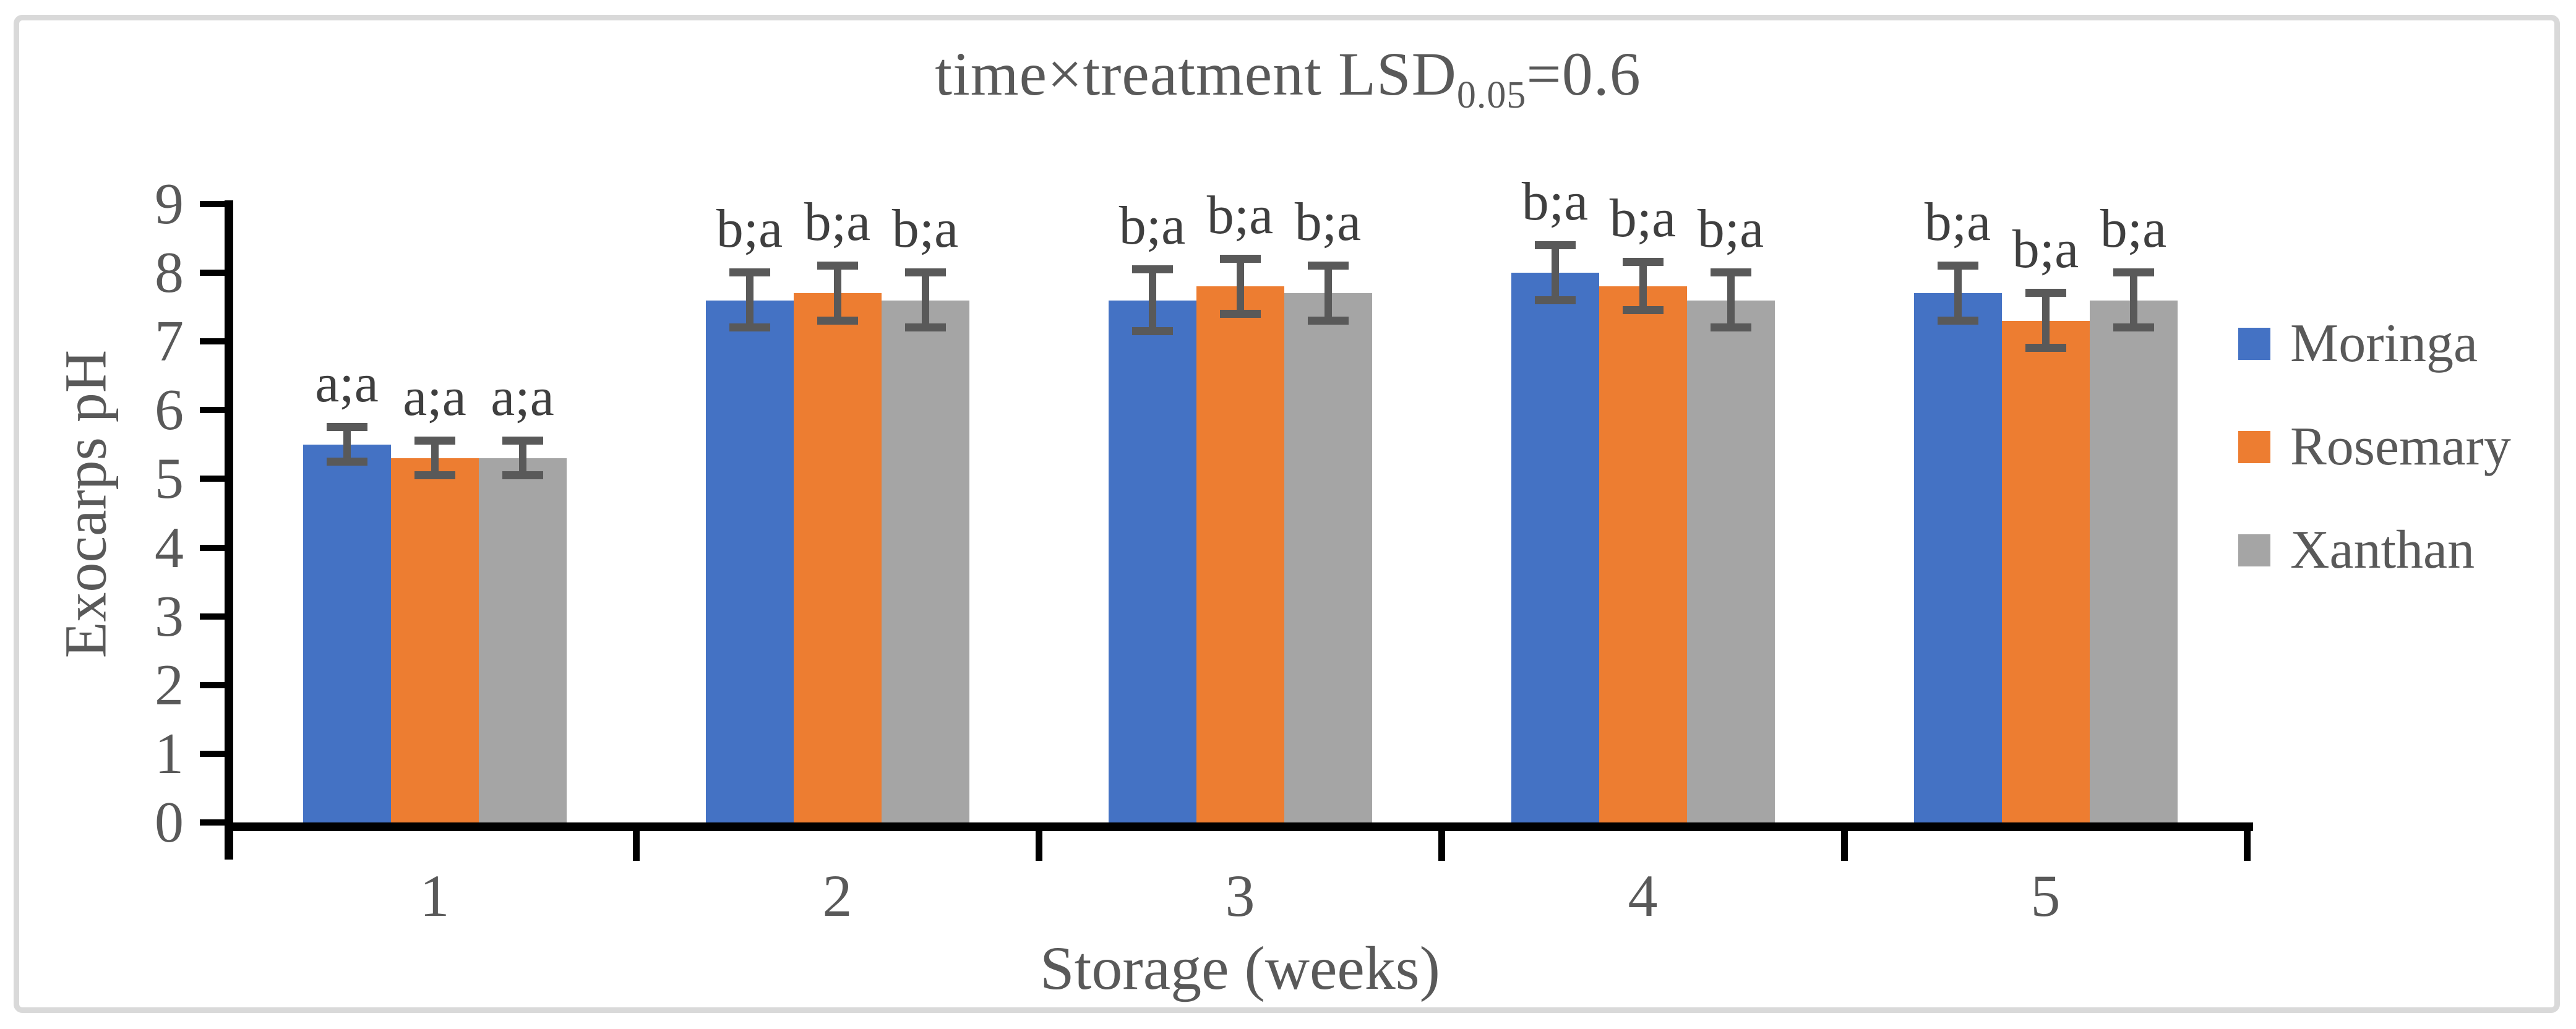 Image resolution: width=2576 pixels, height=1029 pixels. I want to click on y-tick-label: 7, so click(169, 341).